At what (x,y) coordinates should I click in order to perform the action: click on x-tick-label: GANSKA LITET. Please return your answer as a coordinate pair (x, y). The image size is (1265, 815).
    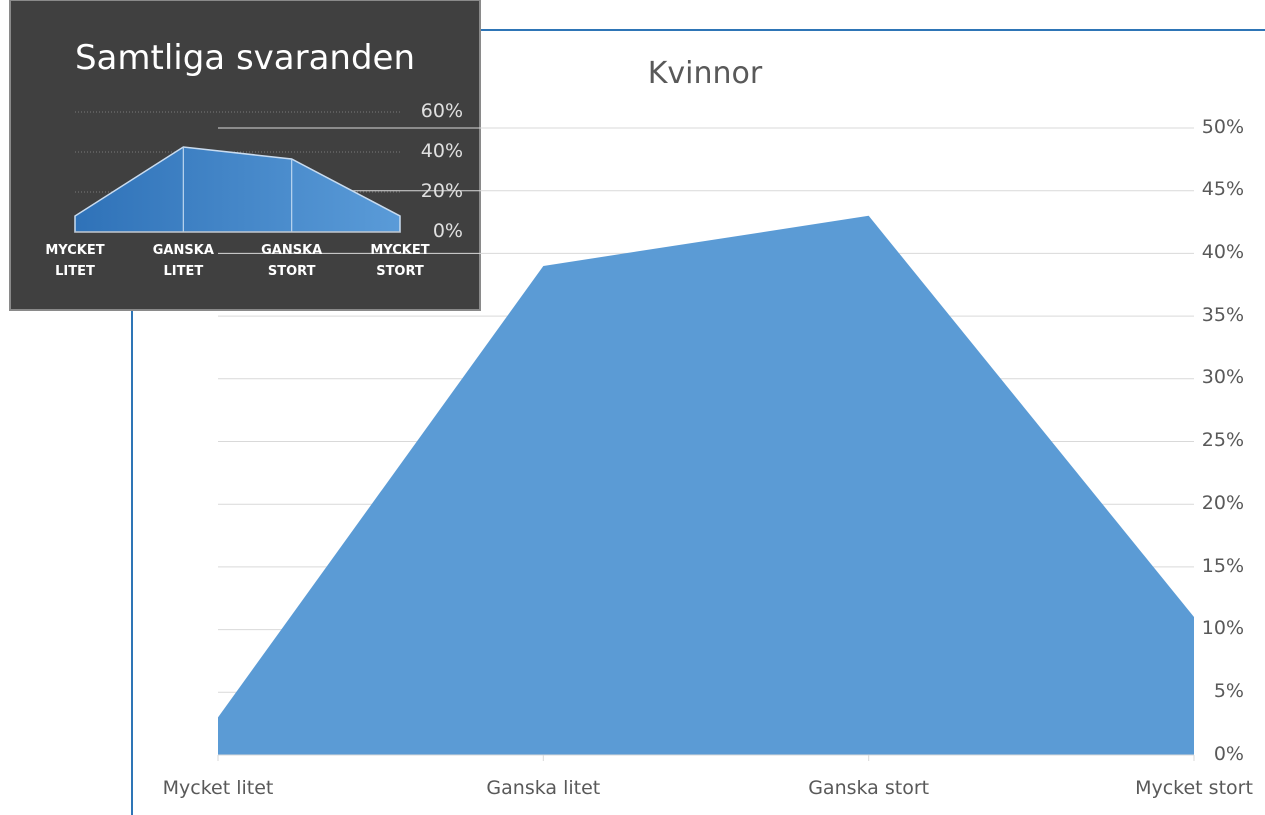
    Looking at the image, I should click on (183, 261).